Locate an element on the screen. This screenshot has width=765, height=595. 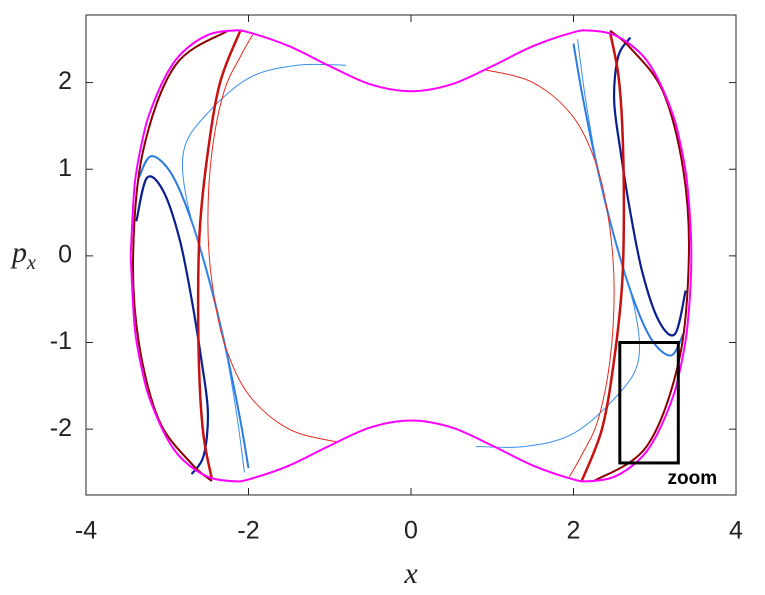
y-axis-label-sub: x is located at coordinates (31, 263).